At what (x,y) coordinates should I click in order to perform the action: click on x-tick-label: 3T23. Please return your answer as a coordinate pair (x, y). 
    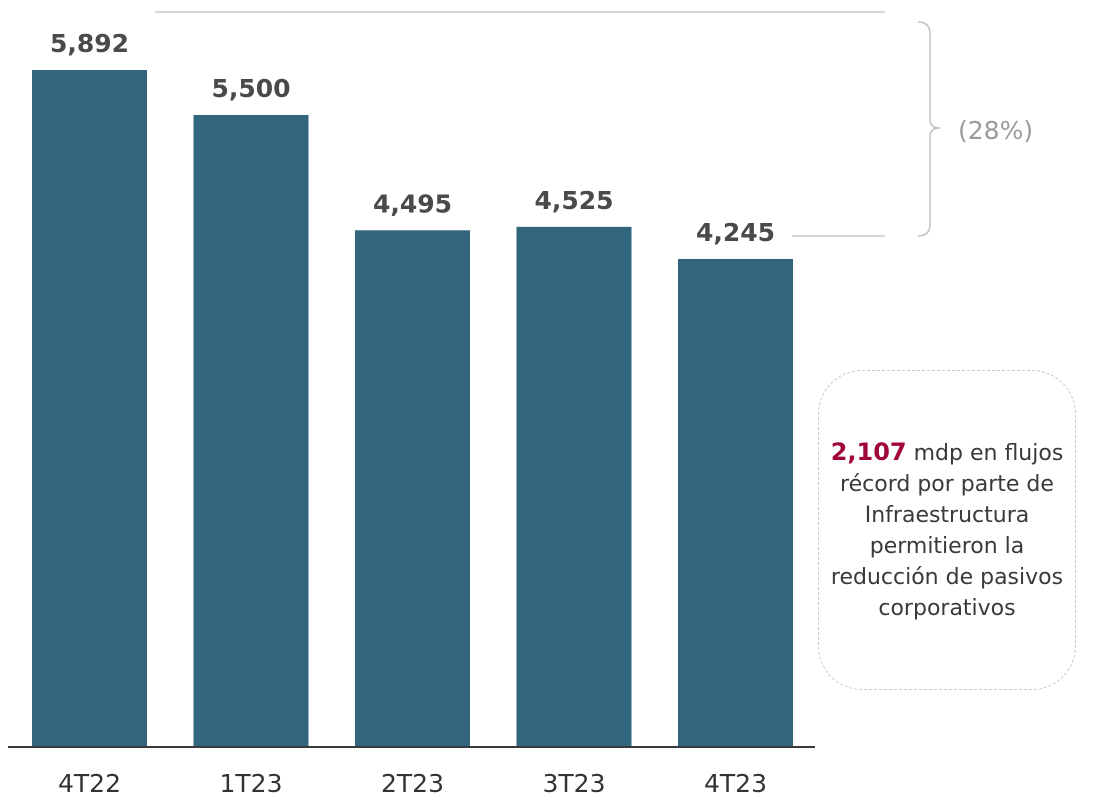
    Looking at the image, I should click on (574, 783).